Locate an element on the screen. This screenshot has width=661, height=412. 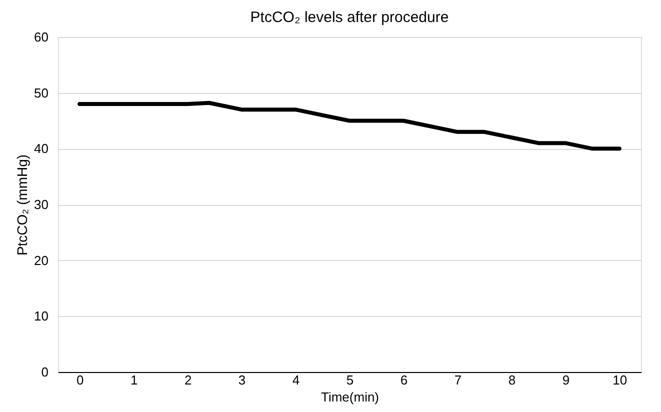
y-axis-title: PtcCO₂ (mmHg) is located at coordinates (22, 205).